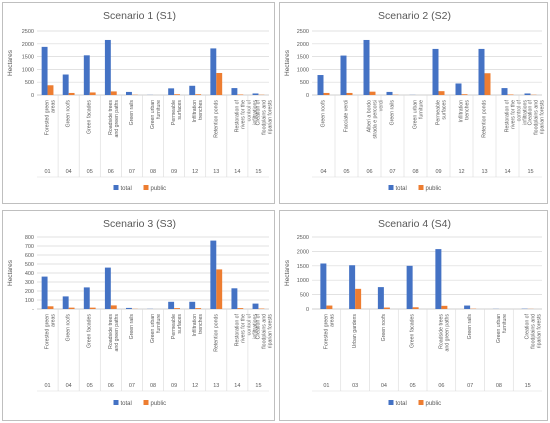 The width and height of the screenshot is (550, 423). What do you see at coordinates (355, 386) in the screenshot?
I see `x-code-label: 03` at bounding box center [355, 386].